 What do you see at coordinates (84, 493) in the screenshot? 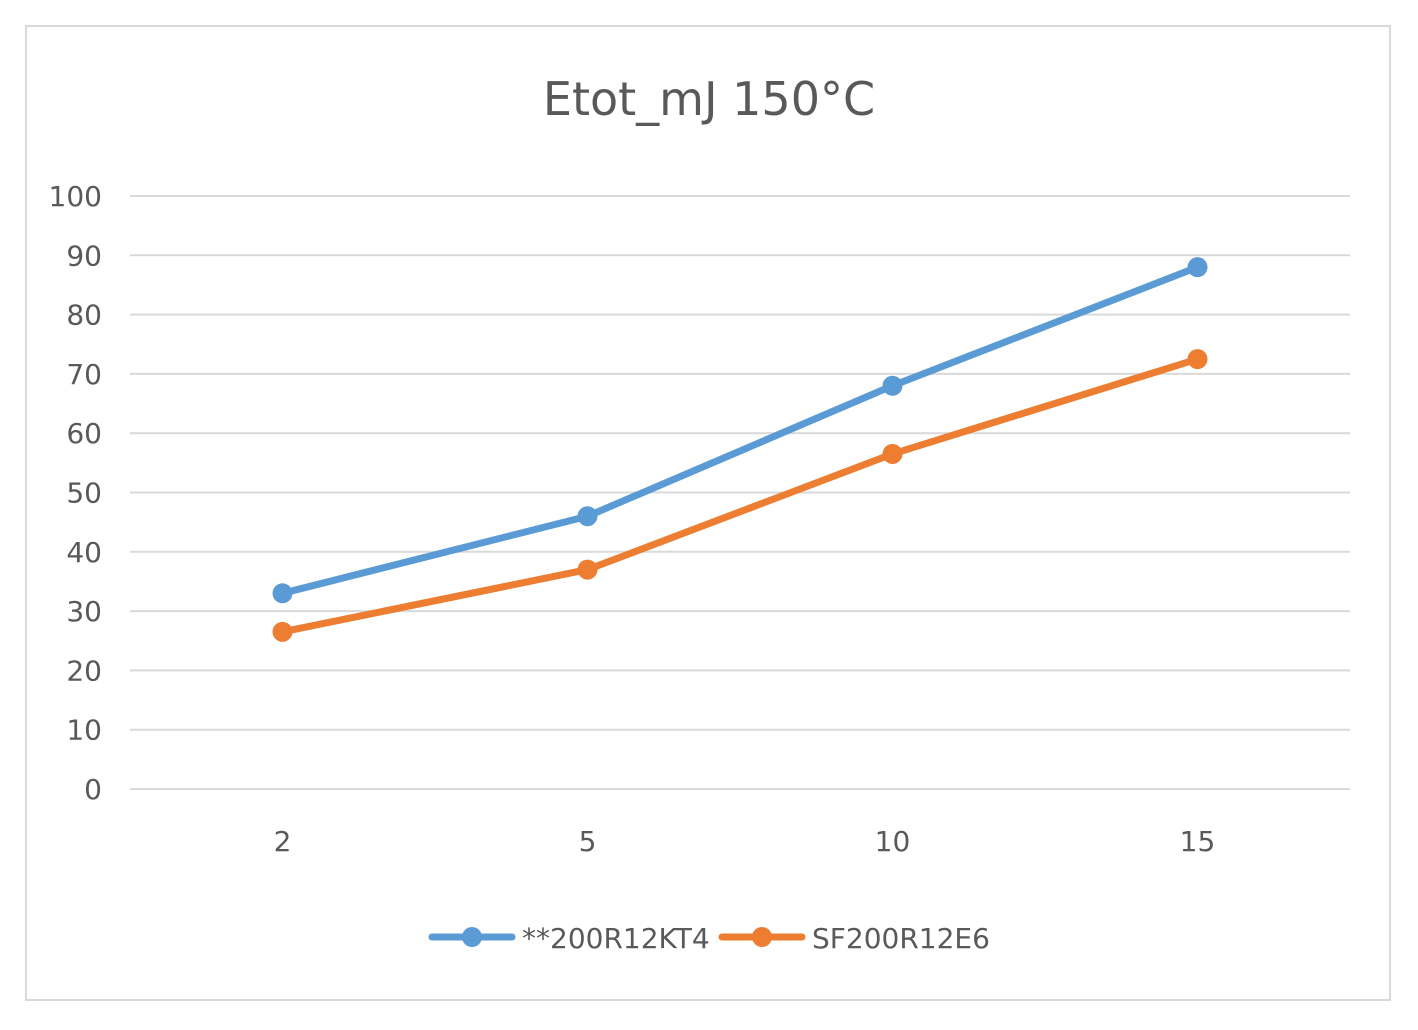
I see `y-tick-label: 50` at bounding box center [84, 493].